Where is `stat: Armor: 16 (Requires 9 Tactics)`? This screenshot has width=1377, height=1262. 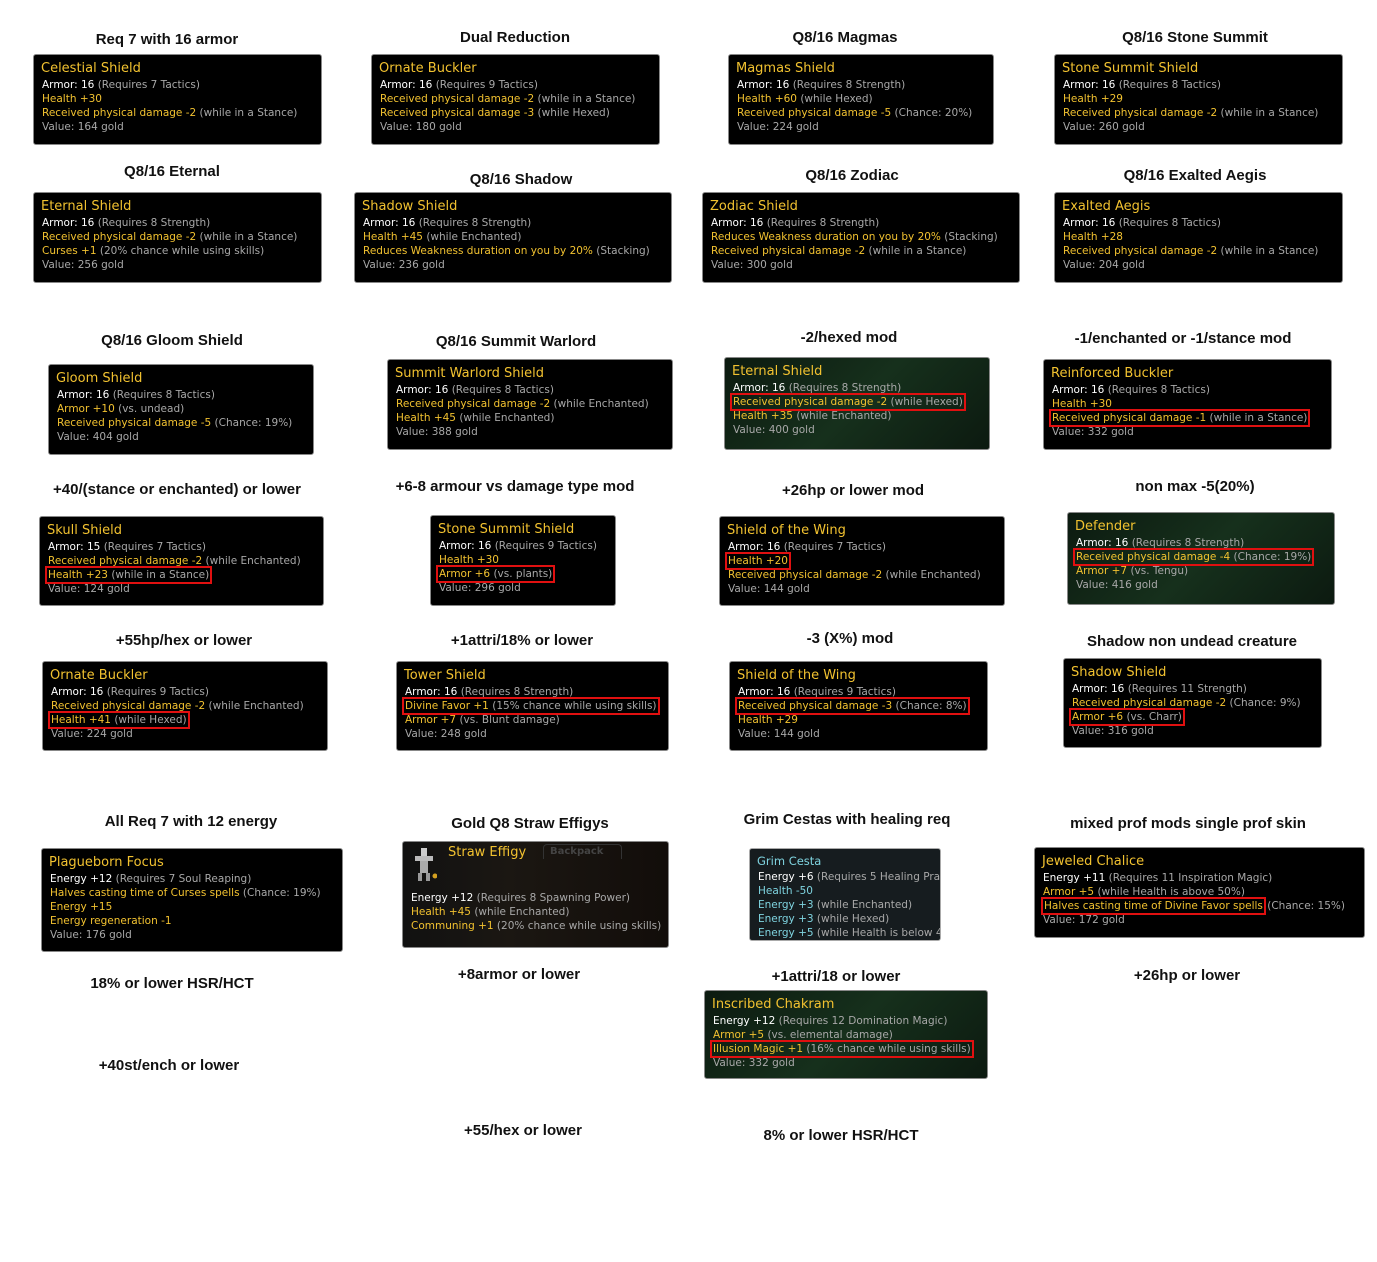
stat: Armor: 16 (Requires 9 Tactics) is located at coordinates (459, 85).